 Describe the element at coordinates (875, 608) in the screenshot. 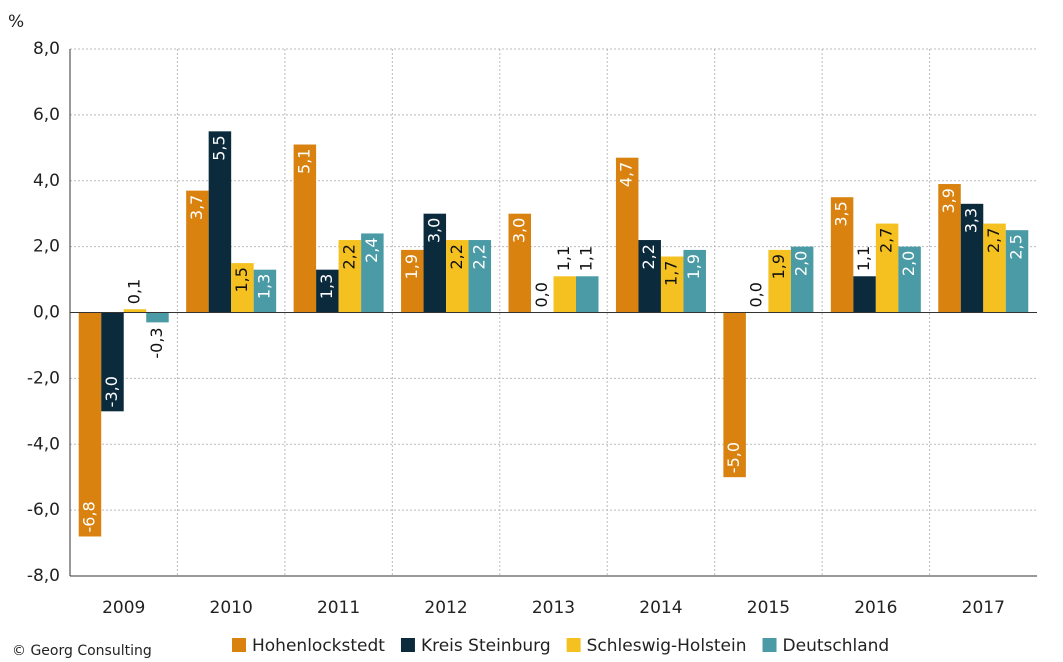

I see `x-tick-label: 2016` at that location.